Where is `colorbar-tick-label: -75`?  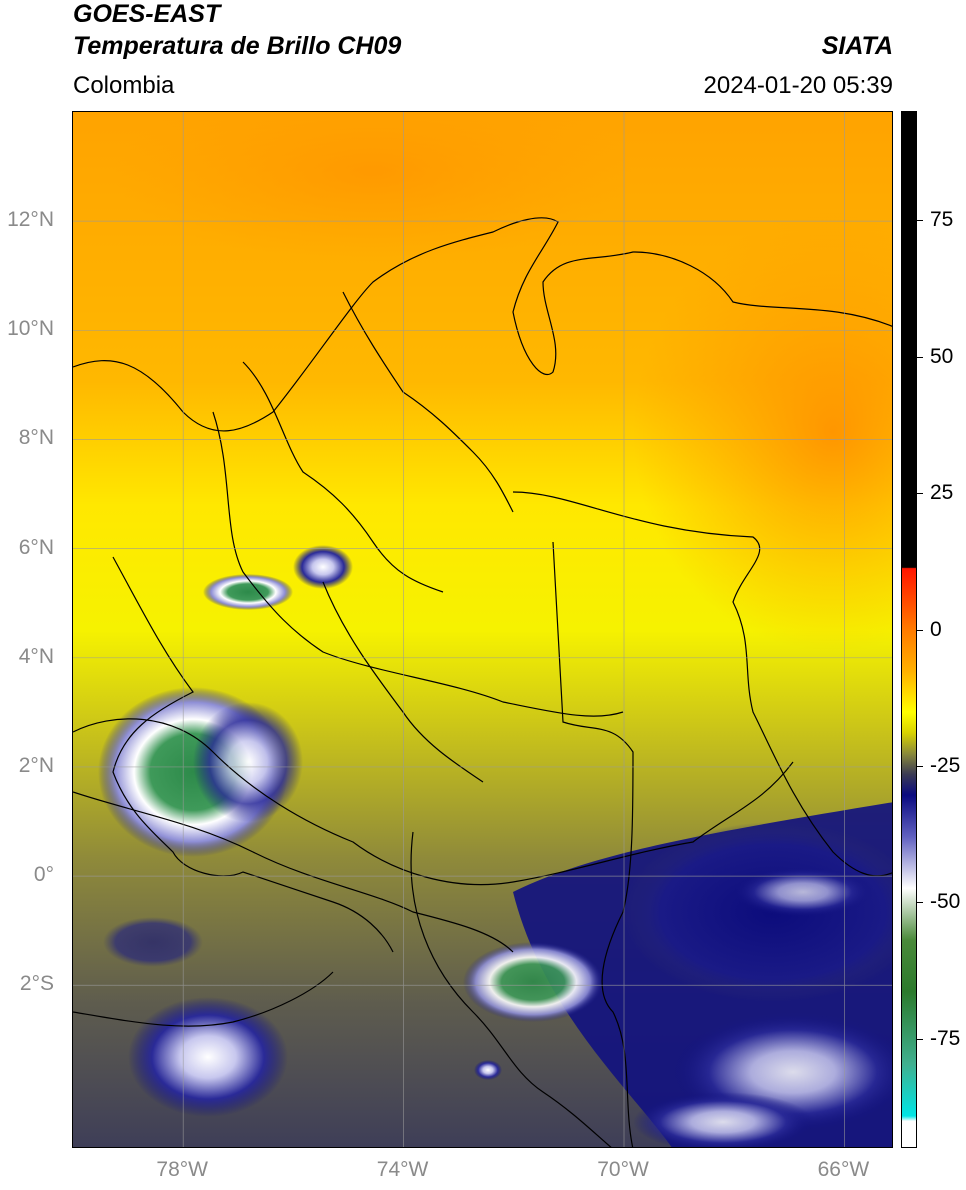
colorbar-tick-label: -75 is located at coordinates (945, 1038).